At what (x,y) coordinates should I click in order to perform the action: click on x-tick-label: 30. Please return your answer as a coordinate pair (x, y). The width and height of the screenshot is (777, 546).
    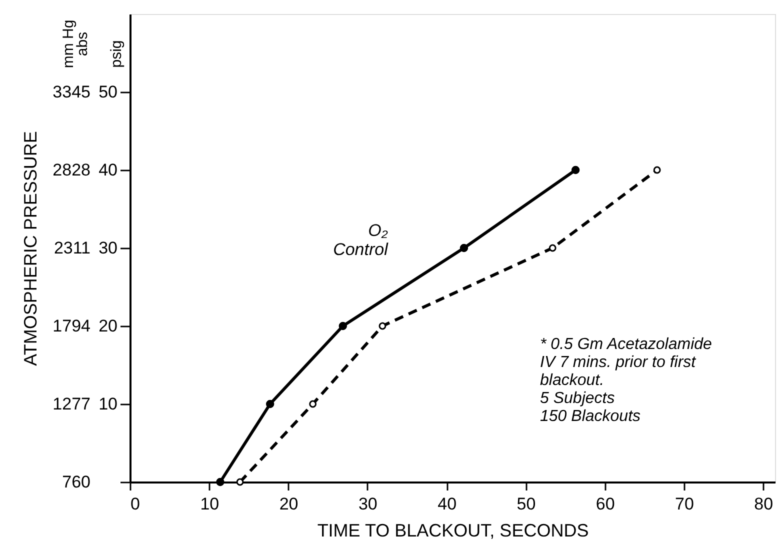
    Looking at the image, I should click on (368, 504).